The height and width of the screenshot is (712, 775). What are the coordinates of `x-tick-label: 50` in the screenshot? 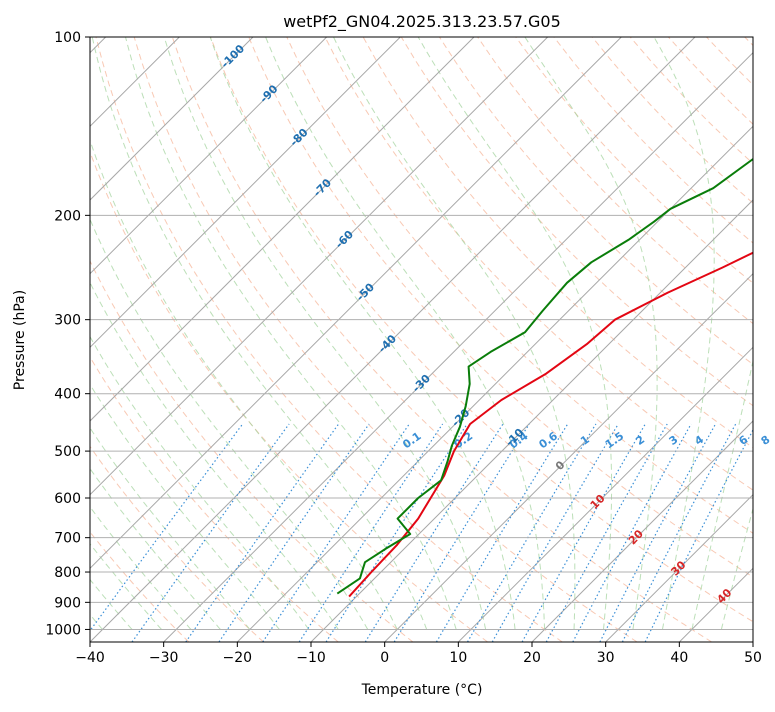 It's located at (753, 658).